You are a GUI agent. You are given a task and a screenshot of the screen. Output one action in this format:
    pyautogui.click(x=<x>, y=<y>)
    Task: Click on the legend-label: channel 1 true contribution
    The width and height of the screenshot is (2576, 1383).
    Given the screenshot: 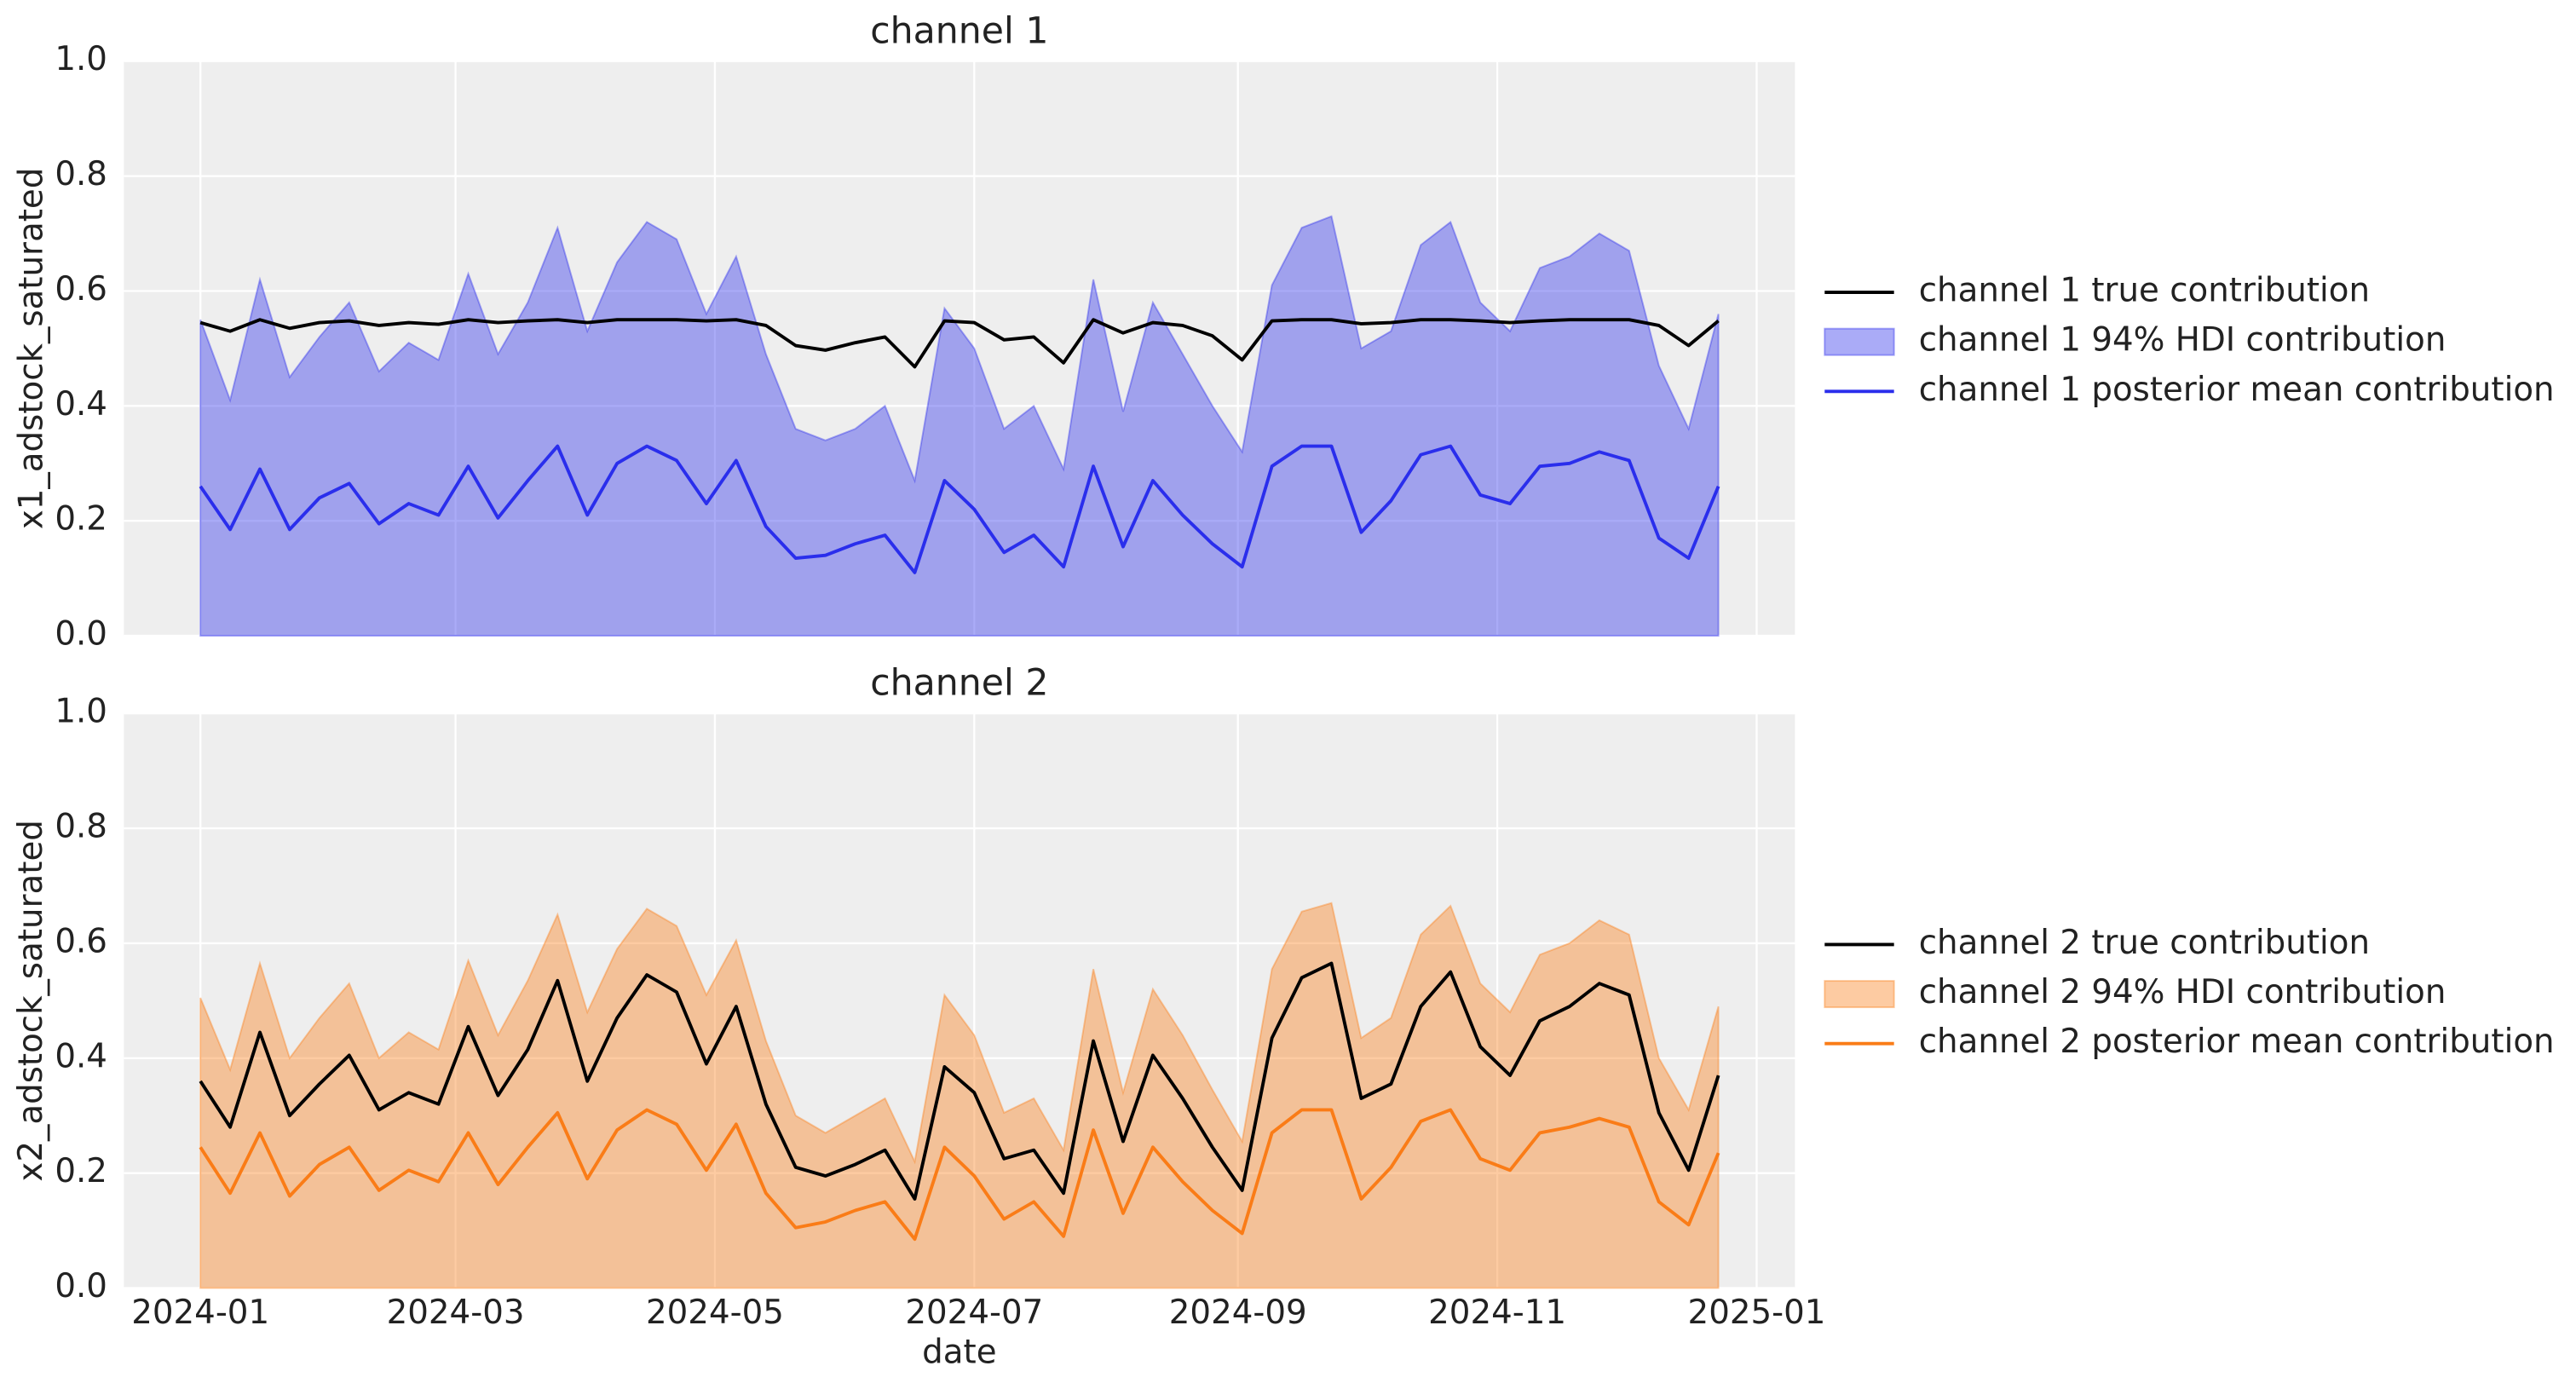 What is the action you would take?
    pyautogui.click(x=2144, y=291)
    